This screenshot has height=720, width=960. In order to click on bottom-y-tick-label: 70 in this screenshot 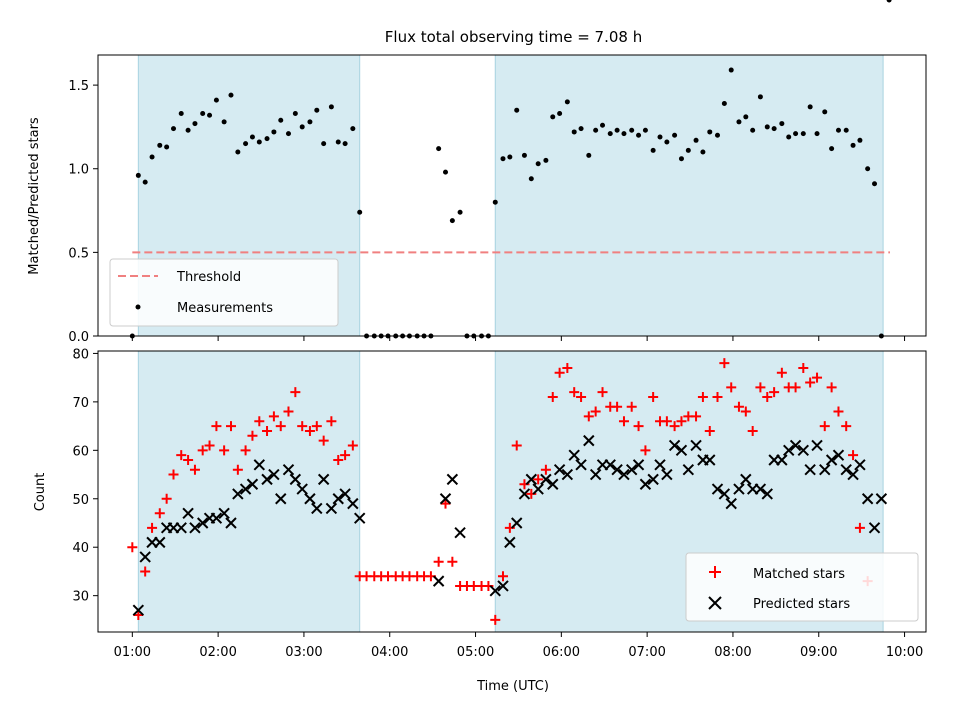, I will do `click(80, 403)`.